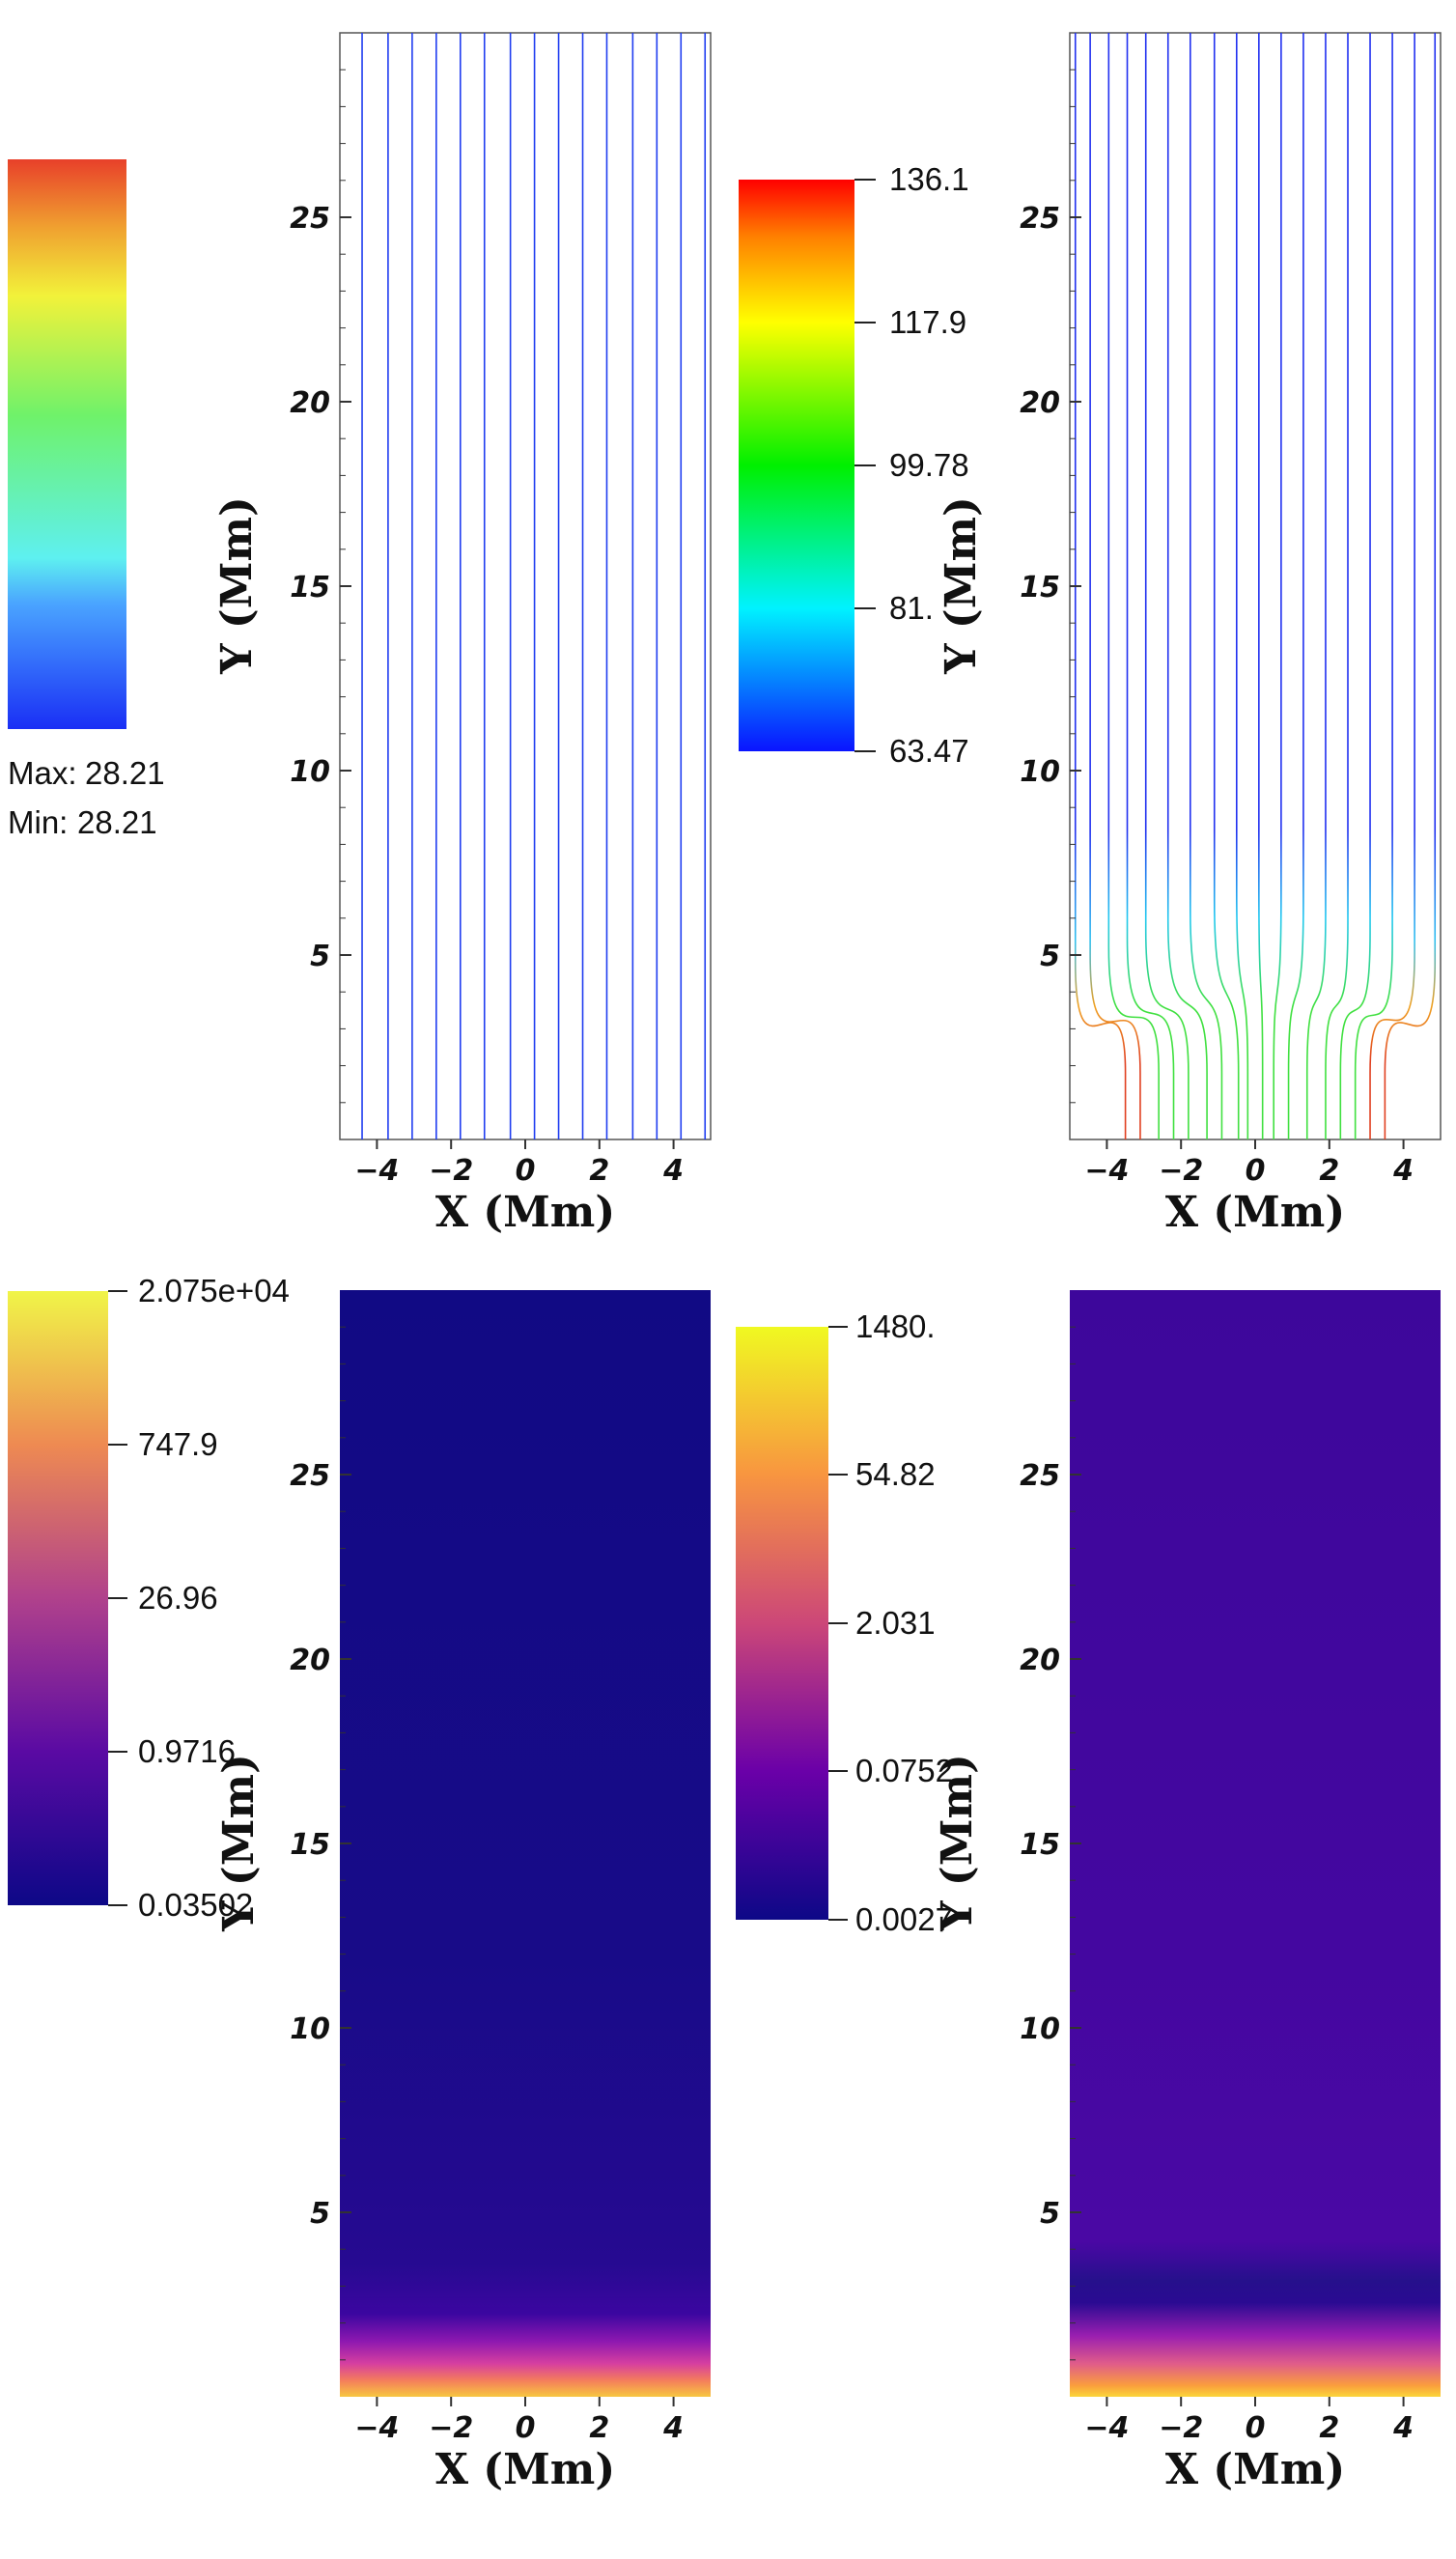  Describe the element at coordinates (928, 322) in the screenshot. I see `colorbar-tick-label: 117.9` at that location.